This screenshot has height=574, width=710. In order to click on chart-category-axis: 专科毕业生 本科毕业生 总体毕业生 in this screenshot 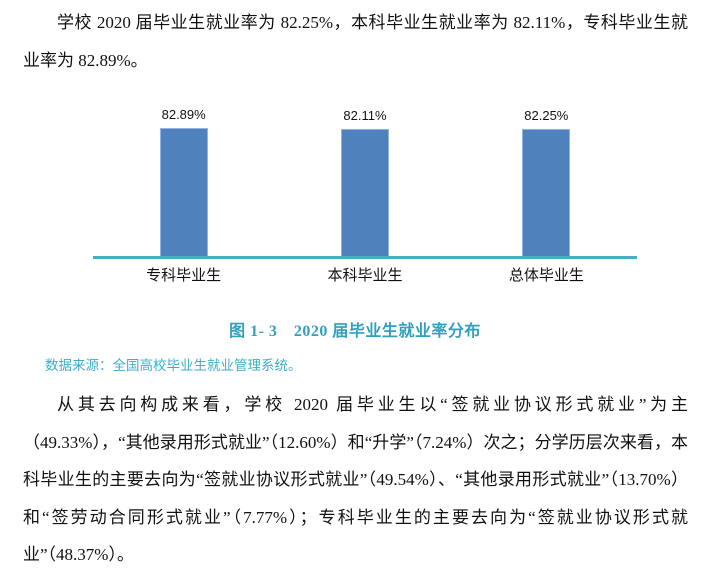, I will do `click(365, 274)`.